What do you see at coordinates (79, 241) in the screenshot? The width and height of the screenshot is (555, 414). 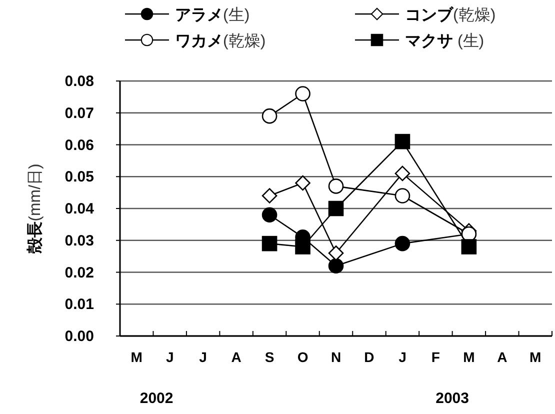 I see `y-tick-label: 0.03` at bounding box center [79, 241].